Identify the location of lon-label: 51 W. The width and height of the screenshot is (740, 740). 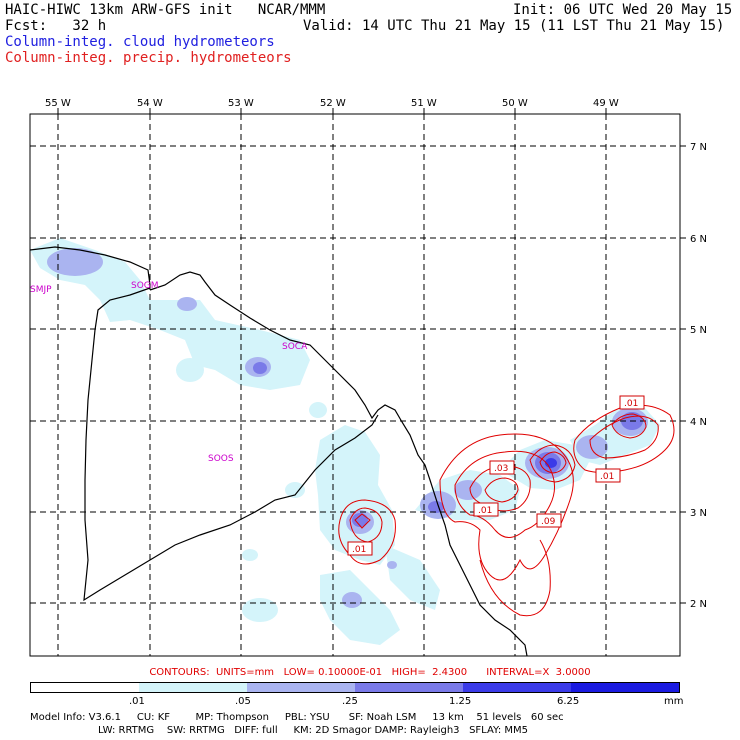
(424, 103).